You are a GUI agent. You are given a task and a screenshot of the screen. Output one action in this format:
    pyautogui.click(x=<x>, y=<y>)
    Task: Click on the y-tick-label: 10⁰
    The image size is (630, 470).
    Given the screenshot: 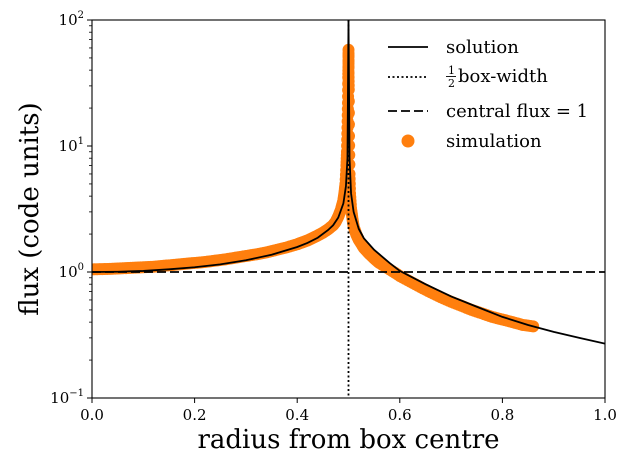 What is the action you would take?
    pyautogui.click(x=71, y=271)
    